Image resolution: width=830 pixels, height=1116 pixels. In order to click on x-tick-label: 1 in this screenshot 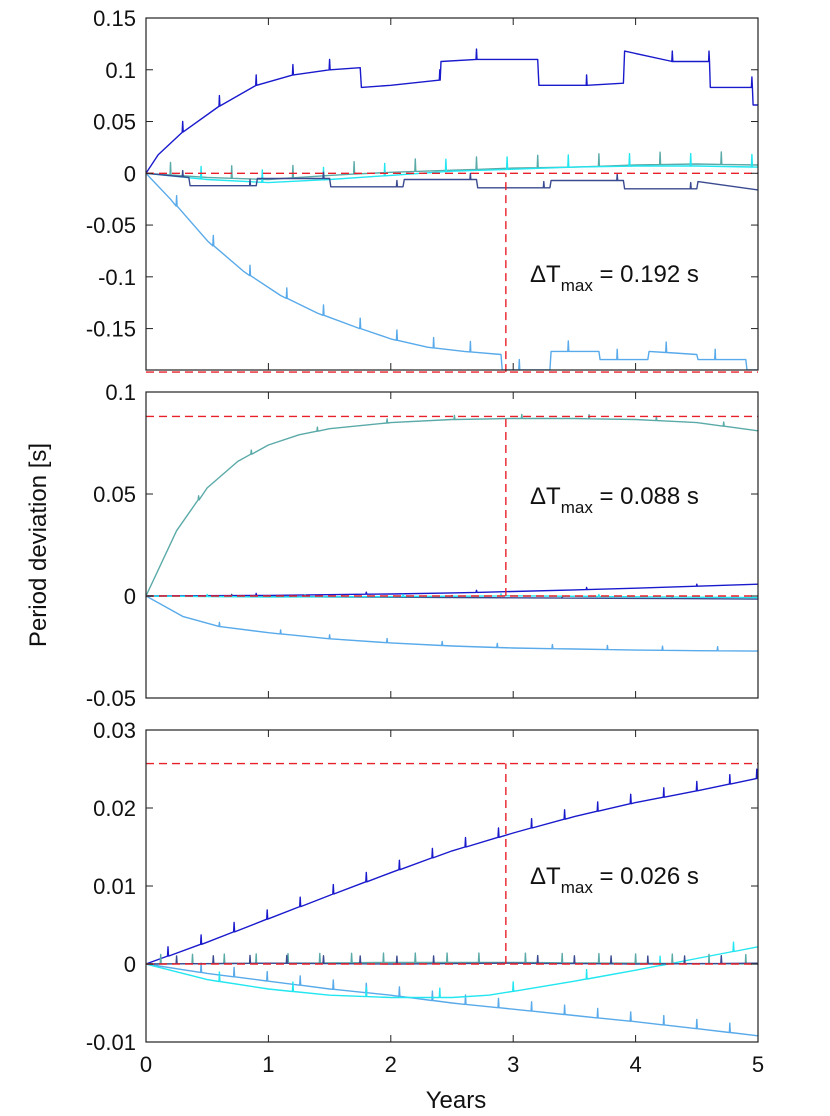, I will do `click(268, 1064)`.